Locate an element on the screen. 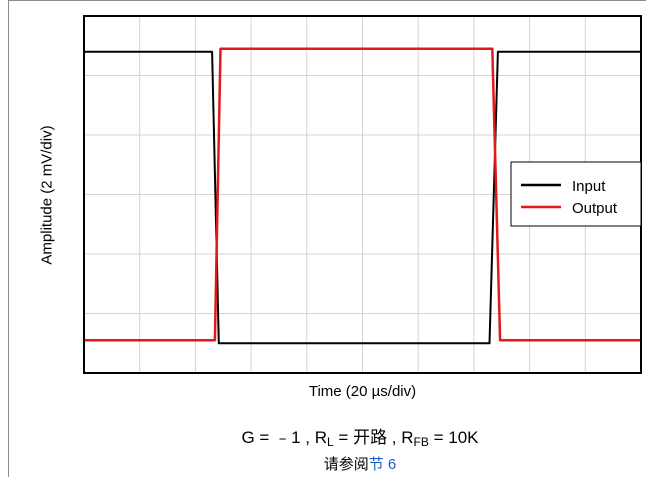 Image resolution: width=646 pixels, height=477 pixels. legend-label-output: Output is located at coordinates (595, 208).